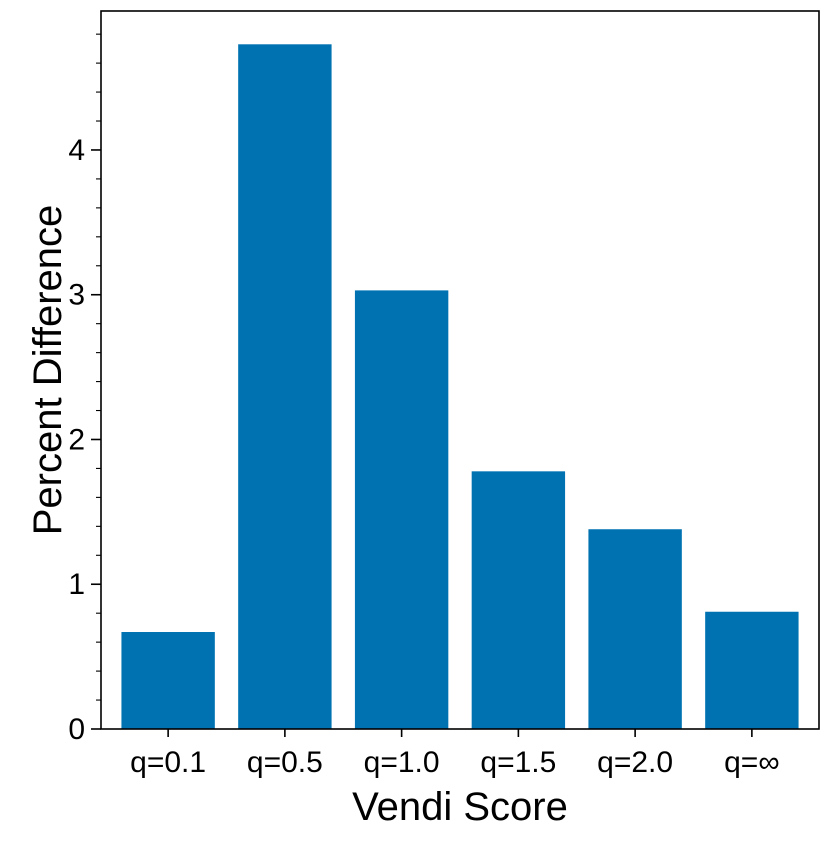 The width and height of the screenshot is (830, 843). What do you see at coordinates (84, 389) in the screenshot?
I see `y-axis-ticks: 0 1 2 3 4` at bounding box center [84, 389].